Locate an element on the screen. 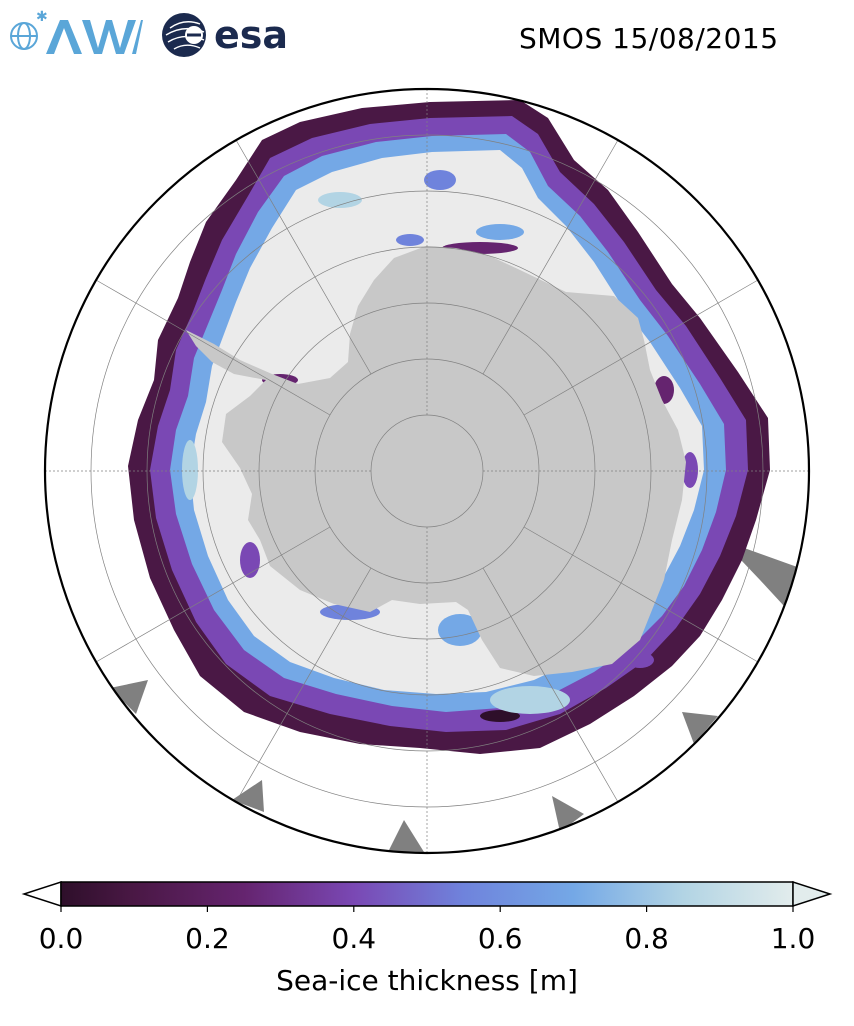  colorbar is located at coordinates (427, 896).